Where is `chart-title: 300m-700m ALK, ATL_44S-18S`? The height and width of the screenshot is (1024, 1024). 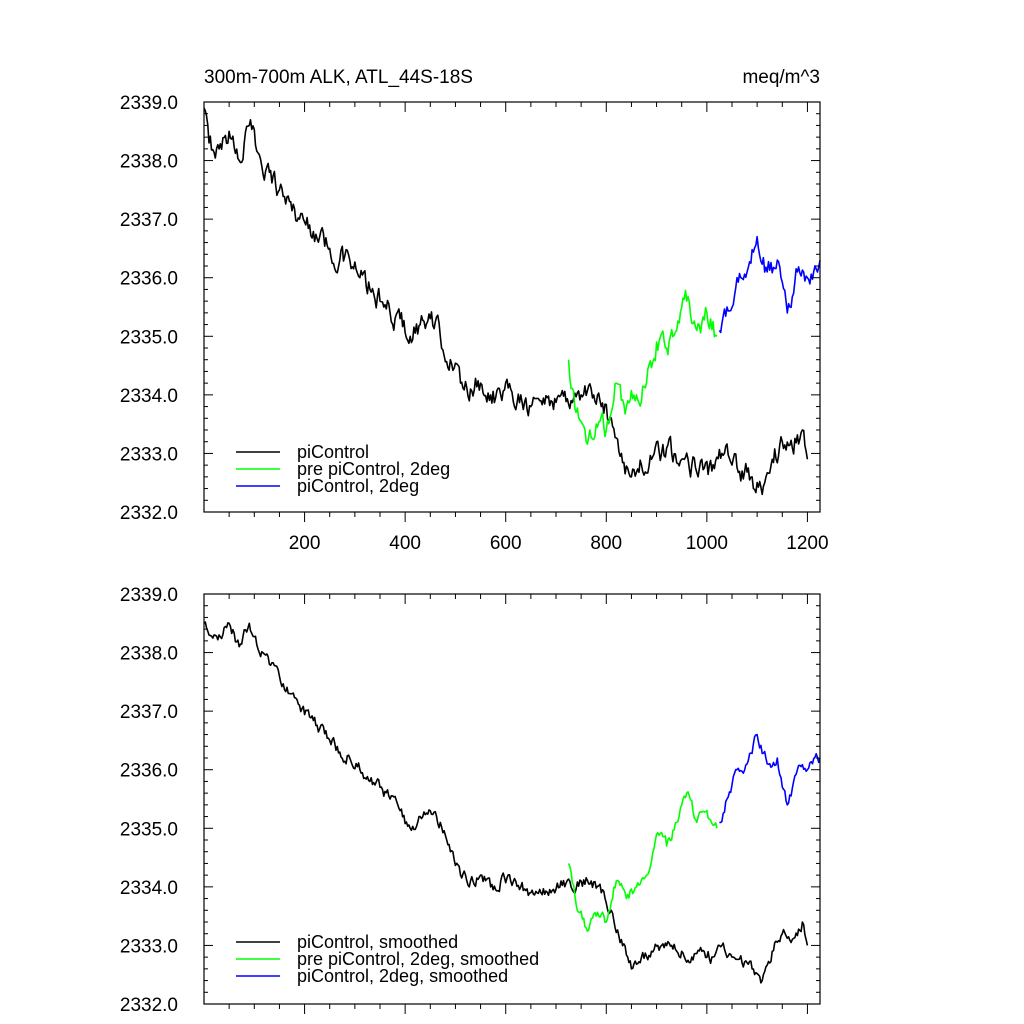 chart-title: 300m-700m ALK, ATL_44S-18S is located at coordinates (338, 77).